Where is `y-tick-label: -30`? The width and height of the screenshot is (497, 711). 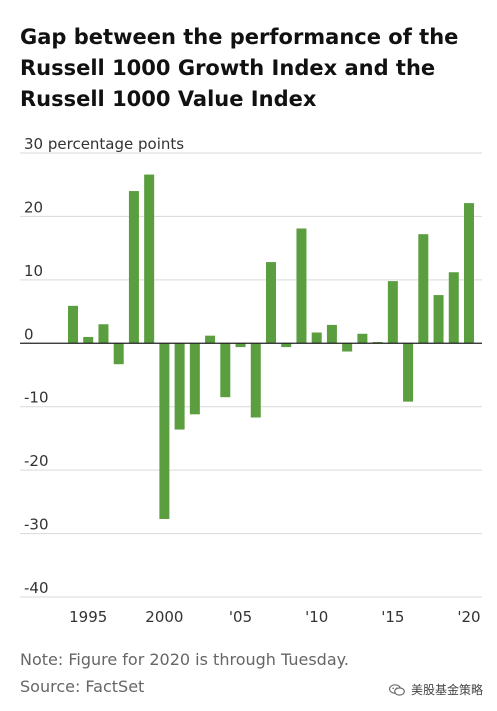 y-tick-label: -30 is located at coordinates (36, 525).